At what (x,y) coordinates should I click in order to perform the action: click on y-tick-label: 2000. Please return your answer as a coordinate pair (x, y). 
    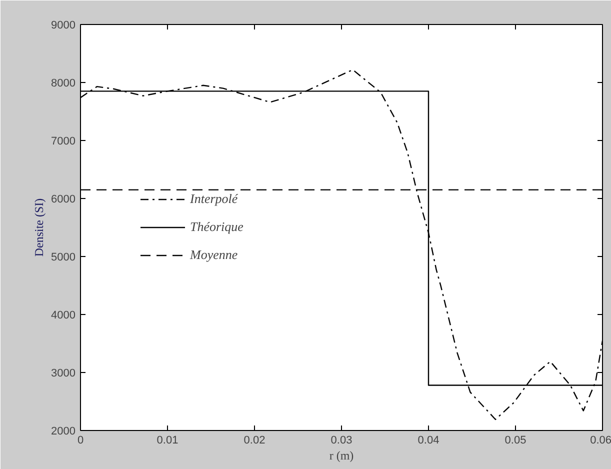
    Looking at the image, I should click on (63, 432).